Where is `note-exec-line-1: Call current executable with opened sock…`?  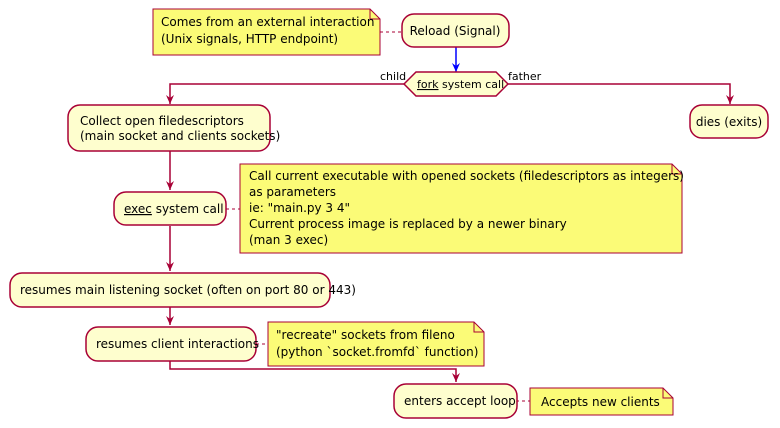
note-exec-line-1: Call current executable with opened sock… is located at coordinates (466, 176).